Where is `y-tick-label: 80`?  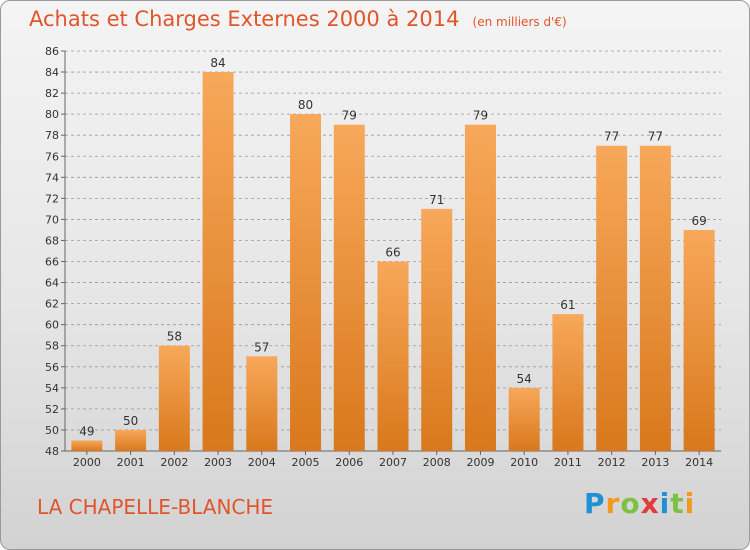
y-tick-label: 80 is located at coordinates (52, 114).